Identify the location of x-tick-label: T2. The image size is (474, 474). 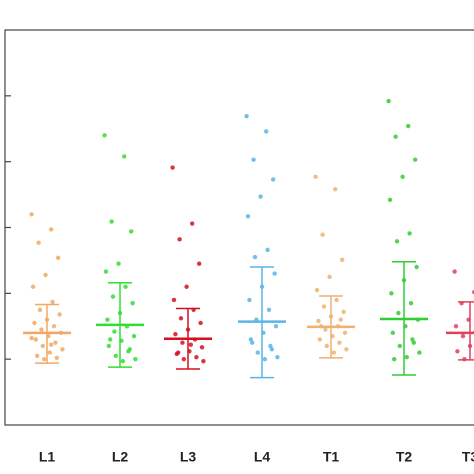
(404, 457).